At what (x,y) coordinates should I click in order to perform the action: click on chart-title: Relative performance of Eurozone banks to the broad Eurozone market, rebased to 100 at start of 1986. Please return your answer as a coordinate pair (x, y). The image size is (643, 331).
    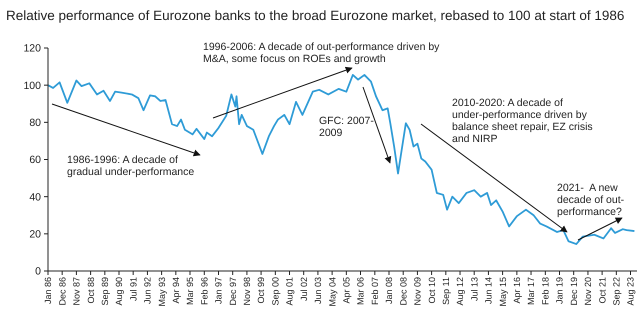
    Looking at the image, I should click on (315, 15).